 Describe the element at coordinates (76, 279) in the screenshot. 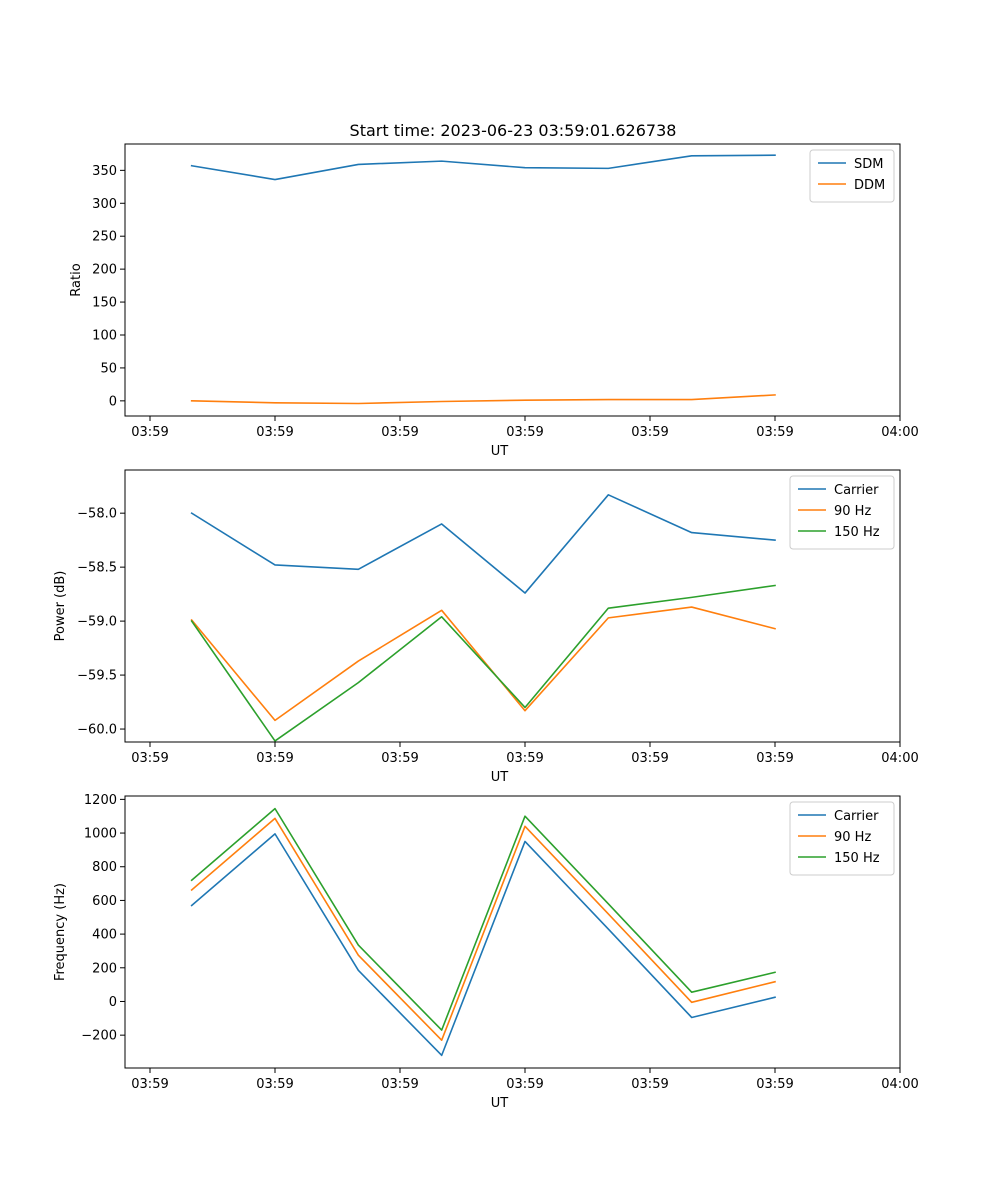

I see `y-axis-label: Ratio` at that location.